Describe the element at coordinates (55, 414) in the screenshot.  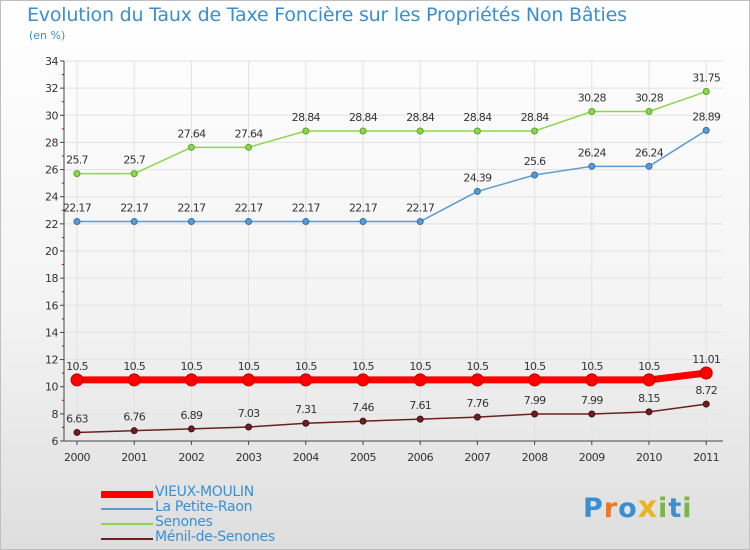
I see `y-tick-label: 8` at that location.